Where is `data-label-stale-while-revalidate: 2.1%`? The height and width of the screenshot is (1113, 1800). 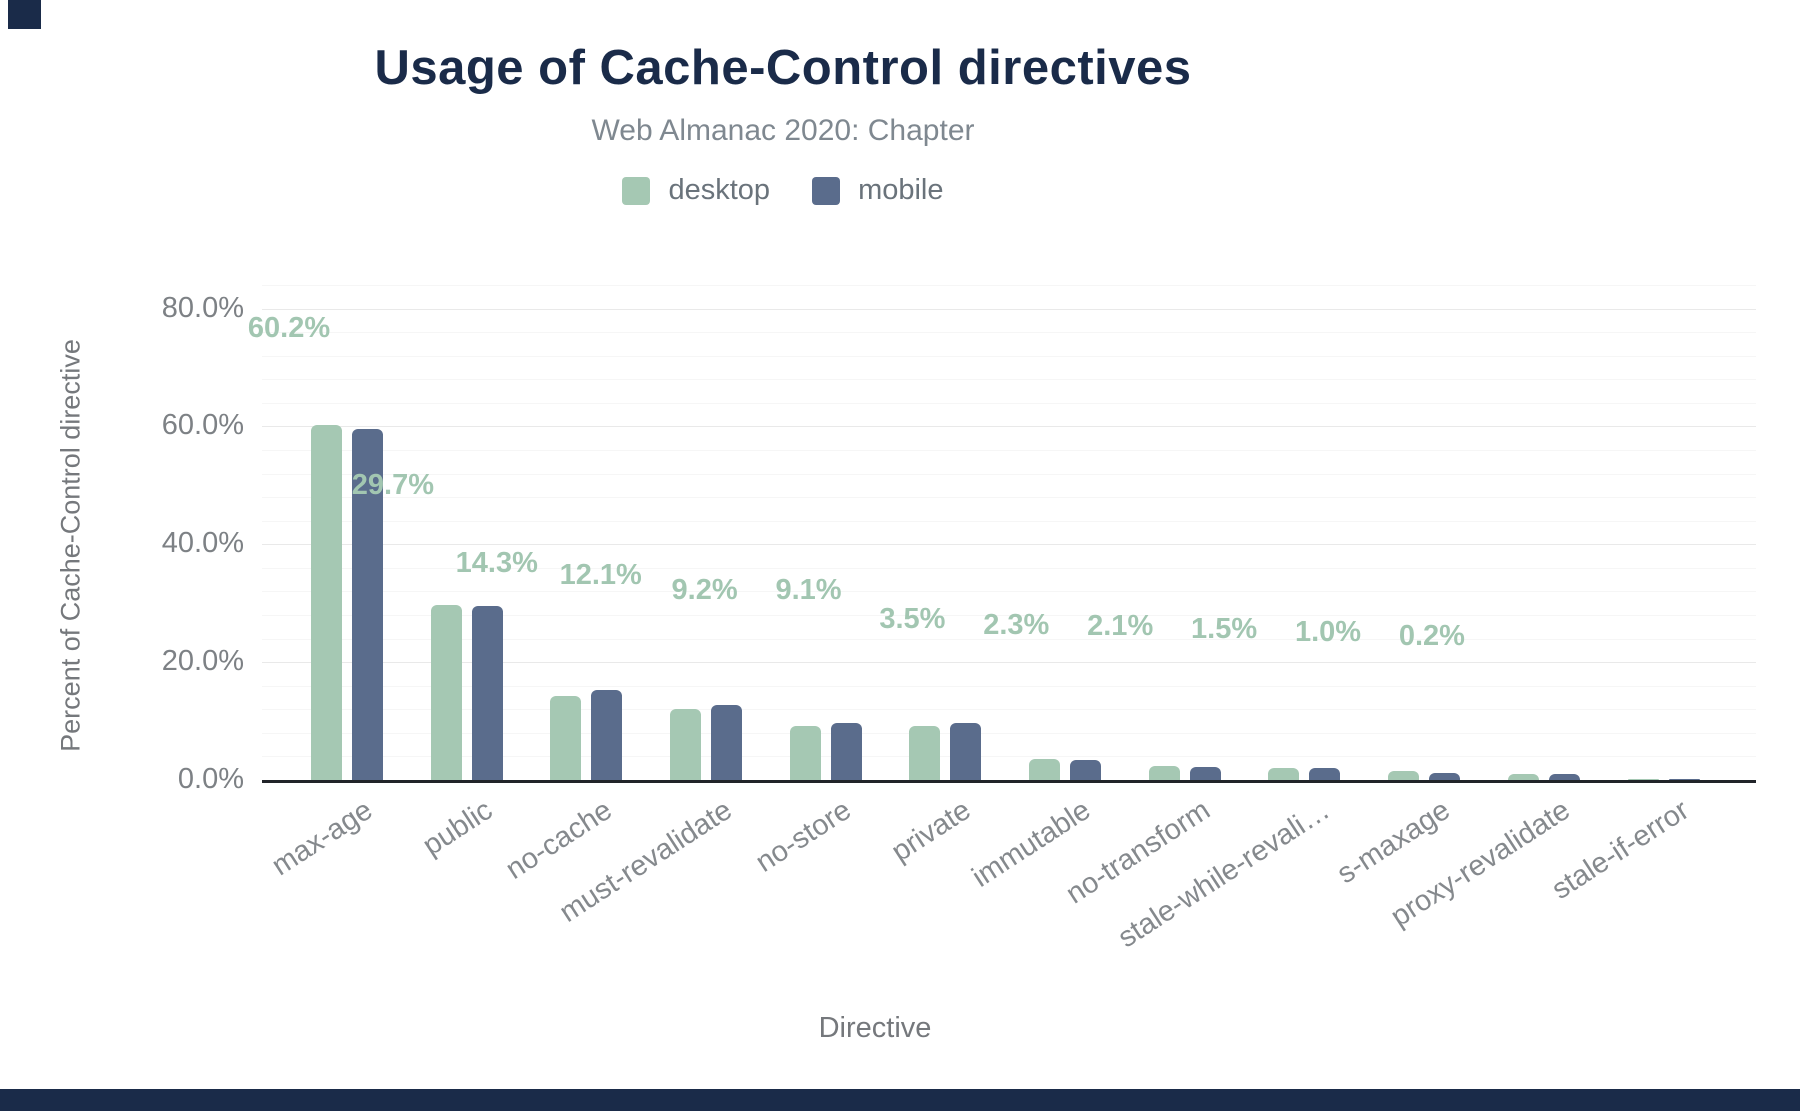
data-label-stale-while-revalidate: 2.1% is located at coordinates (1120, 626).